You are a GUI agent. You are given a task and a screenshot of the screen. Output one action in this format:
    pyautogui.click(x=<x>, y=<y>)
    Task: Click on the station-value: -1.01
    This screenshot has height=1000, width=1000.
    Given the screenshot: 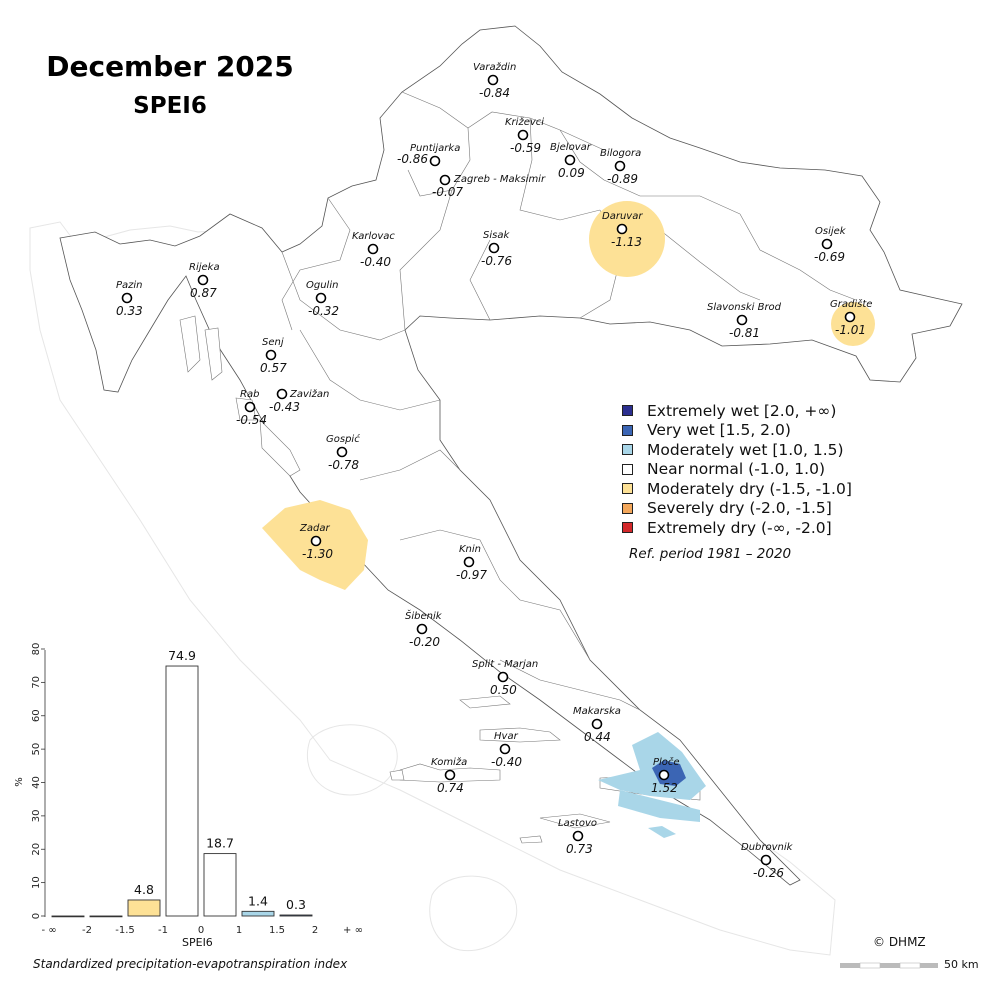 What is the action you would take?
    pyautogui.click(x=850, y=330)
    